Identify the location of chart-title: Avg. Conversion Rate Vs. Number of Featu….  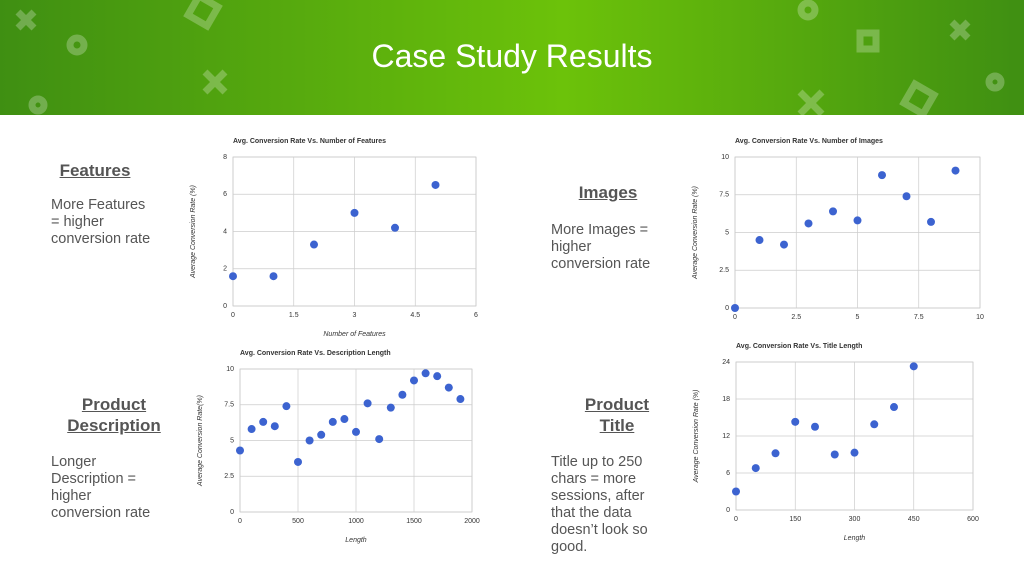
(309, 141).